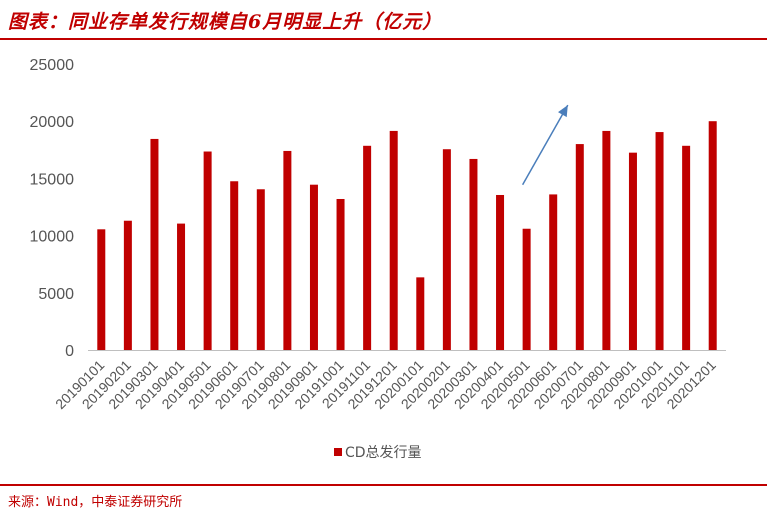  I want to click on y-tick-label: 25000, so click(52, 65).